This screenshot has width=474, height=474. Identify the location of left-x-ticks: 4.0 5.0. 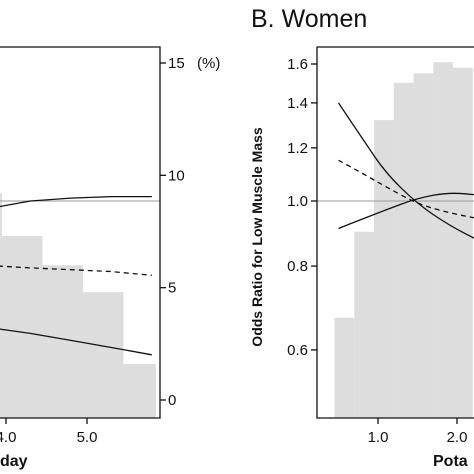
(48, 432).